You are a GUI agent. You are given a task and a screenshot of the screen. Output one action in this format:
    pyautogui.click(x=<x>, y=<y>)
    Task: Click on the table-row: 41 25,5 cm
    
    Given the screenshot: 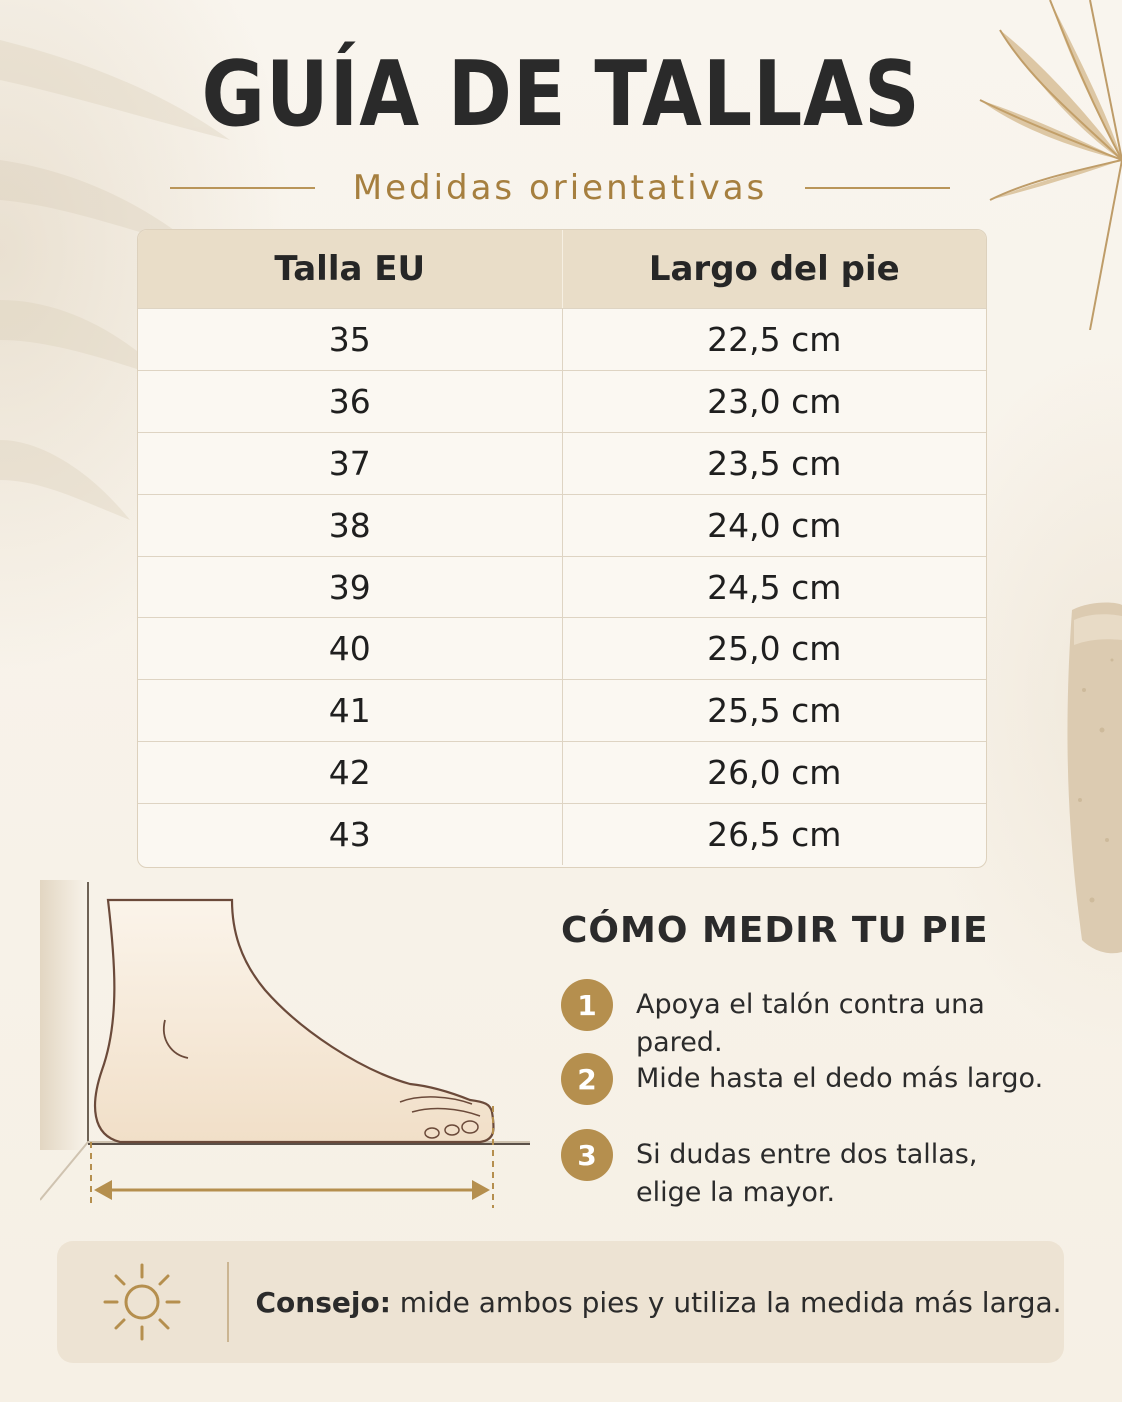 What is the action you would take?
    pyautogui.click(x=562, y=710)
    